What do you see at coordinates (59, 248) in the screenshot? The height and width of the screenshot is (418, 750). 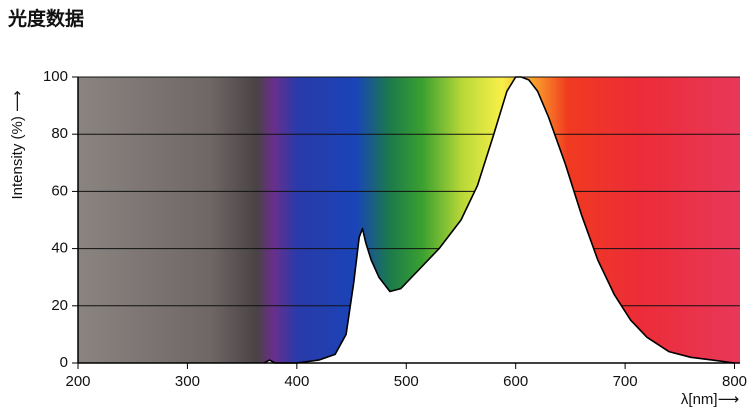 I see `y-tick-label: 40` at bounding box center [59, 248].